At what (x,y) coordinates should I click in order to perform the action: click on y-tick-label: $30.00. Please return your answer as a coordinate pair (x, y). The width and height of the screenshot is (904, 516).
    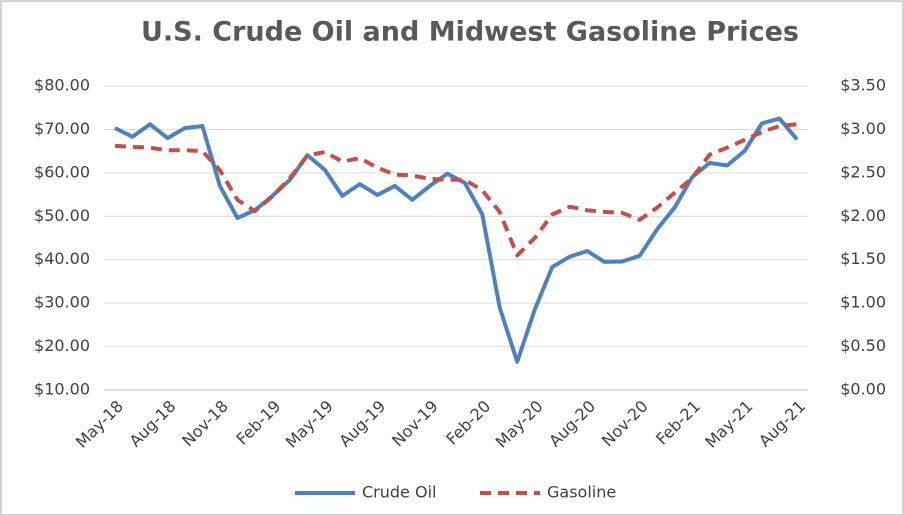
    Looking at the image, I should click on (62, 302).